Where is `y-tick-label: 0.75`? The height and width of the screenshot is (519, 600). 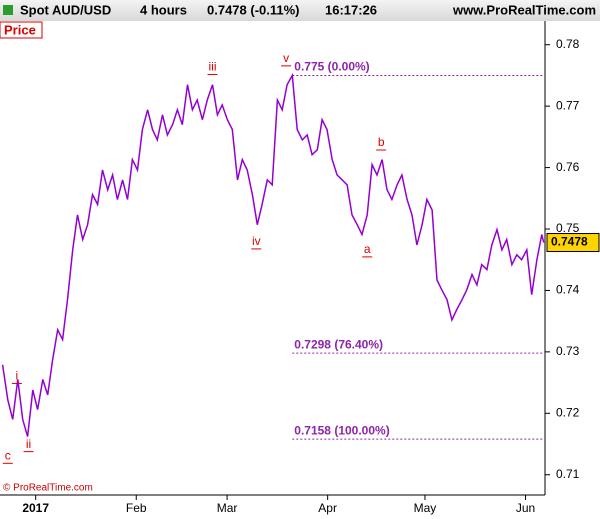
y-tick-label: 0.75 is located at coordinates (568, 228).